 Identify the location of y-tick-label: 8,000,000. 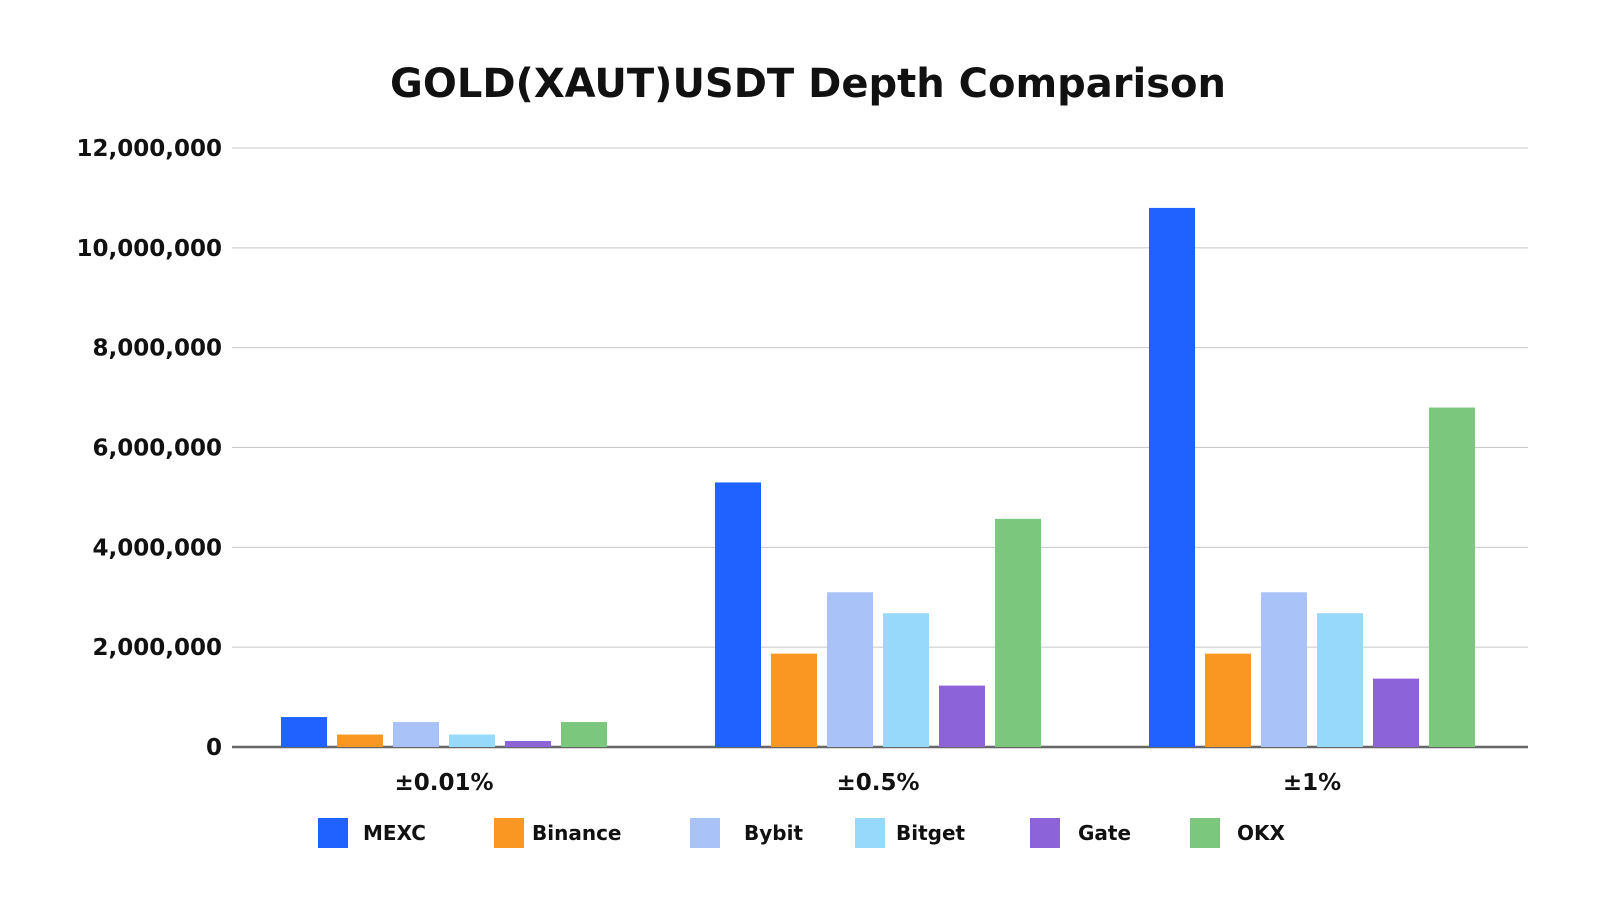
(158, 349).